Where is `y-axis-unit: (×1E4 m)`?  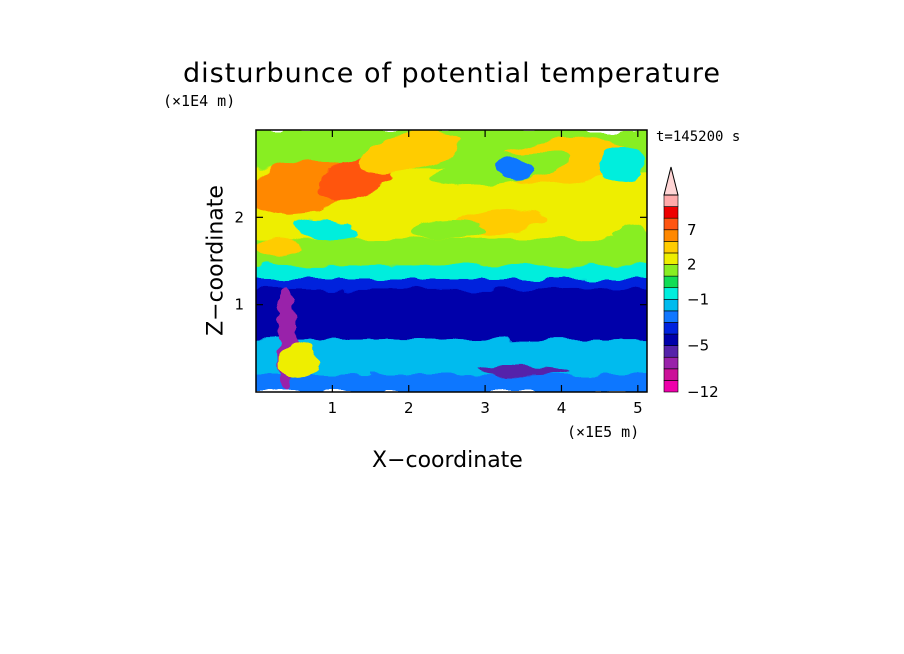 y-axis-unit: (×1E4 m) is located at coordinates (199, 101).